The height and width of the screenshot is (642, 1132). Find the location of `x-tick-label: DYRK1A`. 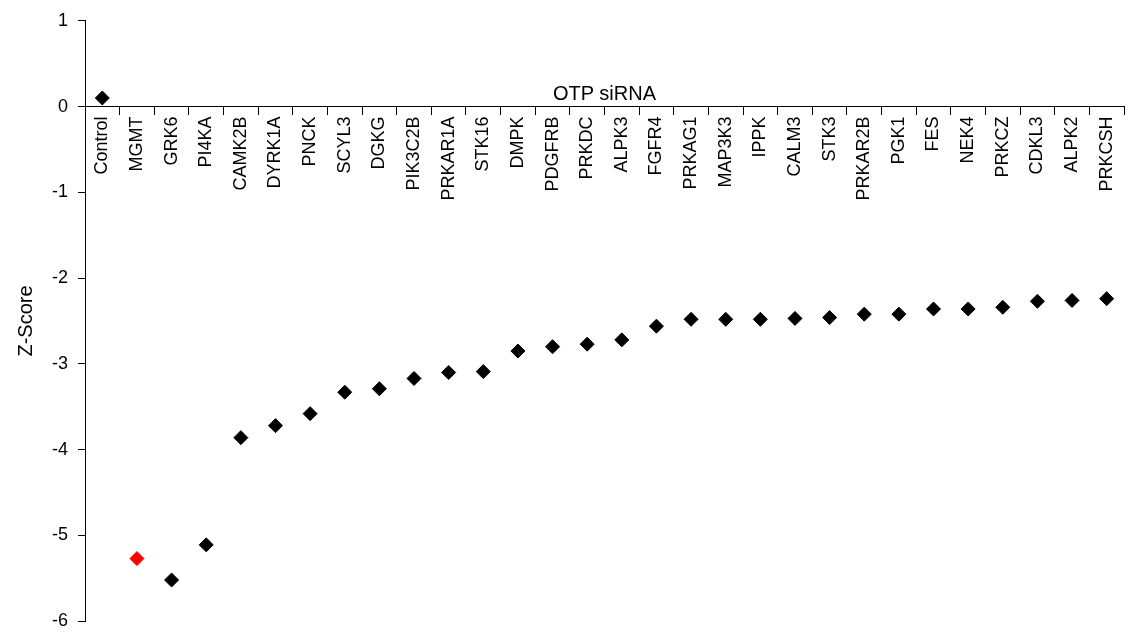

x-tick-label: DYRK1A is located at coordinates (274, 152).